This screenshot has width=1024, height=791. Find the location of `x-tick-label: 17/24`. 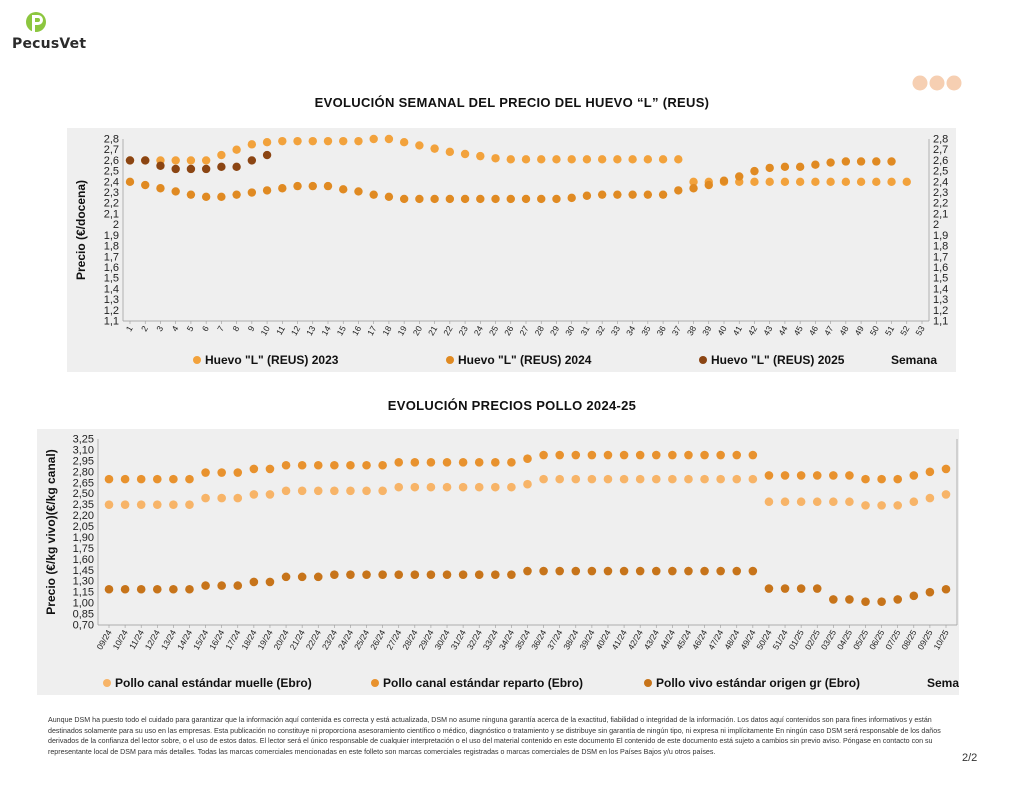

x-tick-label: 17/24 is located at coordinates (232, 640).